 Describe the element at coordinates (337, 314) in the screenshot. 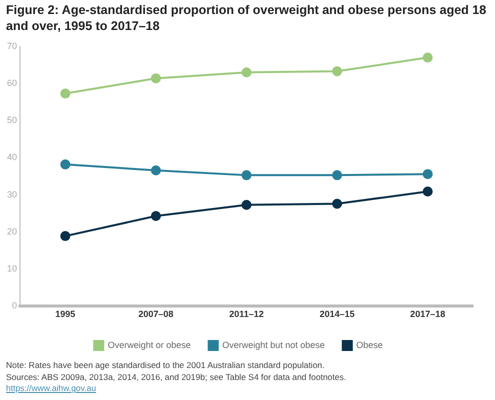

I see `x-tick-label: 2014–15` at that location.